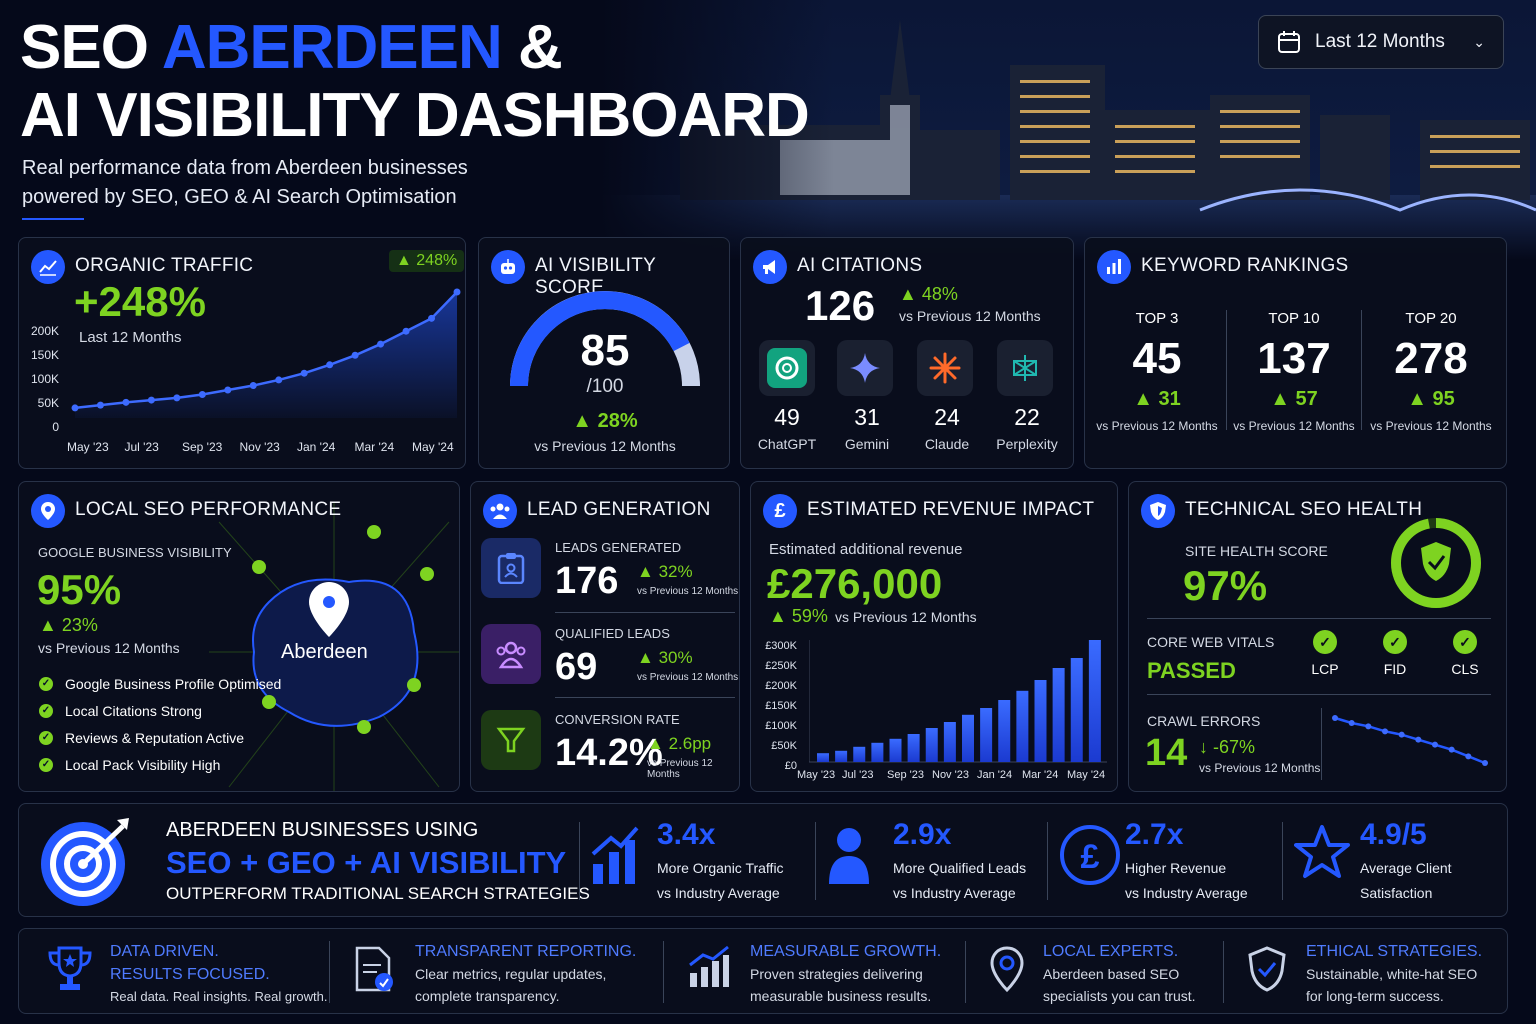 Image resolution: width=1536 pixels, height=1024 pixels. Describe the element at coordinates (332, 47) in the screenshot. I see `title-aberdeen: ABERDEEN` at that location.